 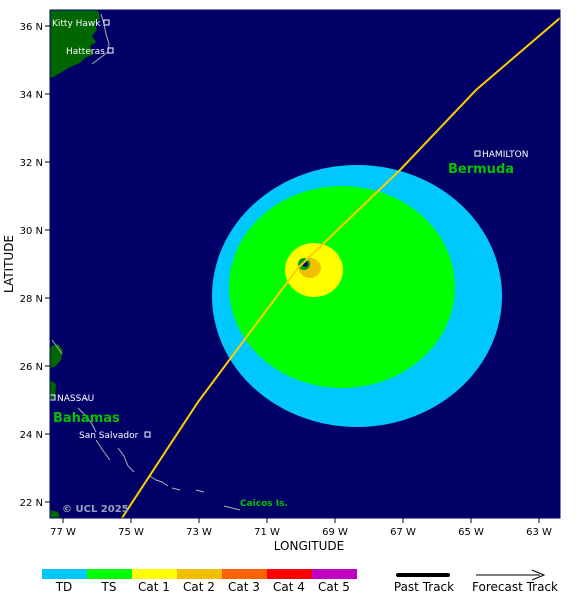 What do you see at coordinates (289, 587) in the screenshot?
I see `legend-label-cat4: Cat 4` at bounding box center [289, 587].